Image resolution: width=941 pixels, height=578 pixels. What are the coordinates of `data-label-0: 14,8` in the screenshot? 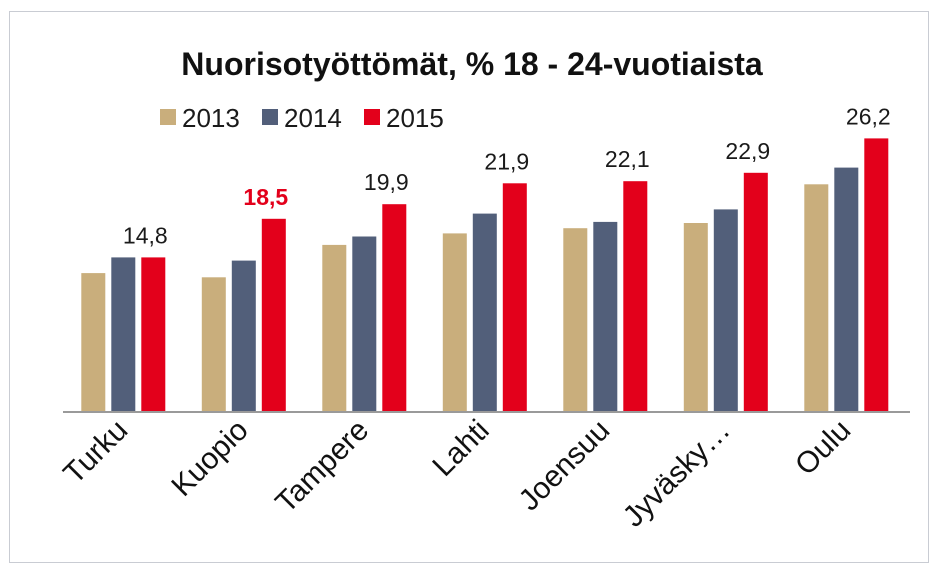 It's located at (145, 235).